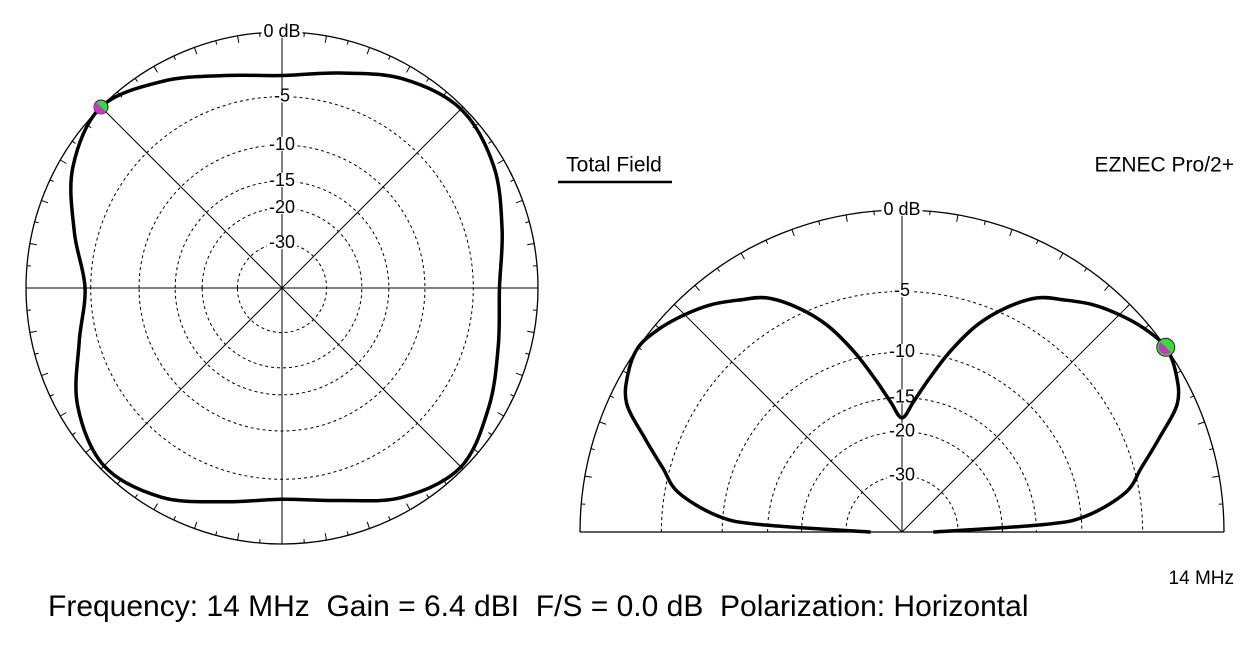  What do you see at coordinates (282, 180) in the screenshot?
I see `ring-label: -15` at bounding box center [282, 180].